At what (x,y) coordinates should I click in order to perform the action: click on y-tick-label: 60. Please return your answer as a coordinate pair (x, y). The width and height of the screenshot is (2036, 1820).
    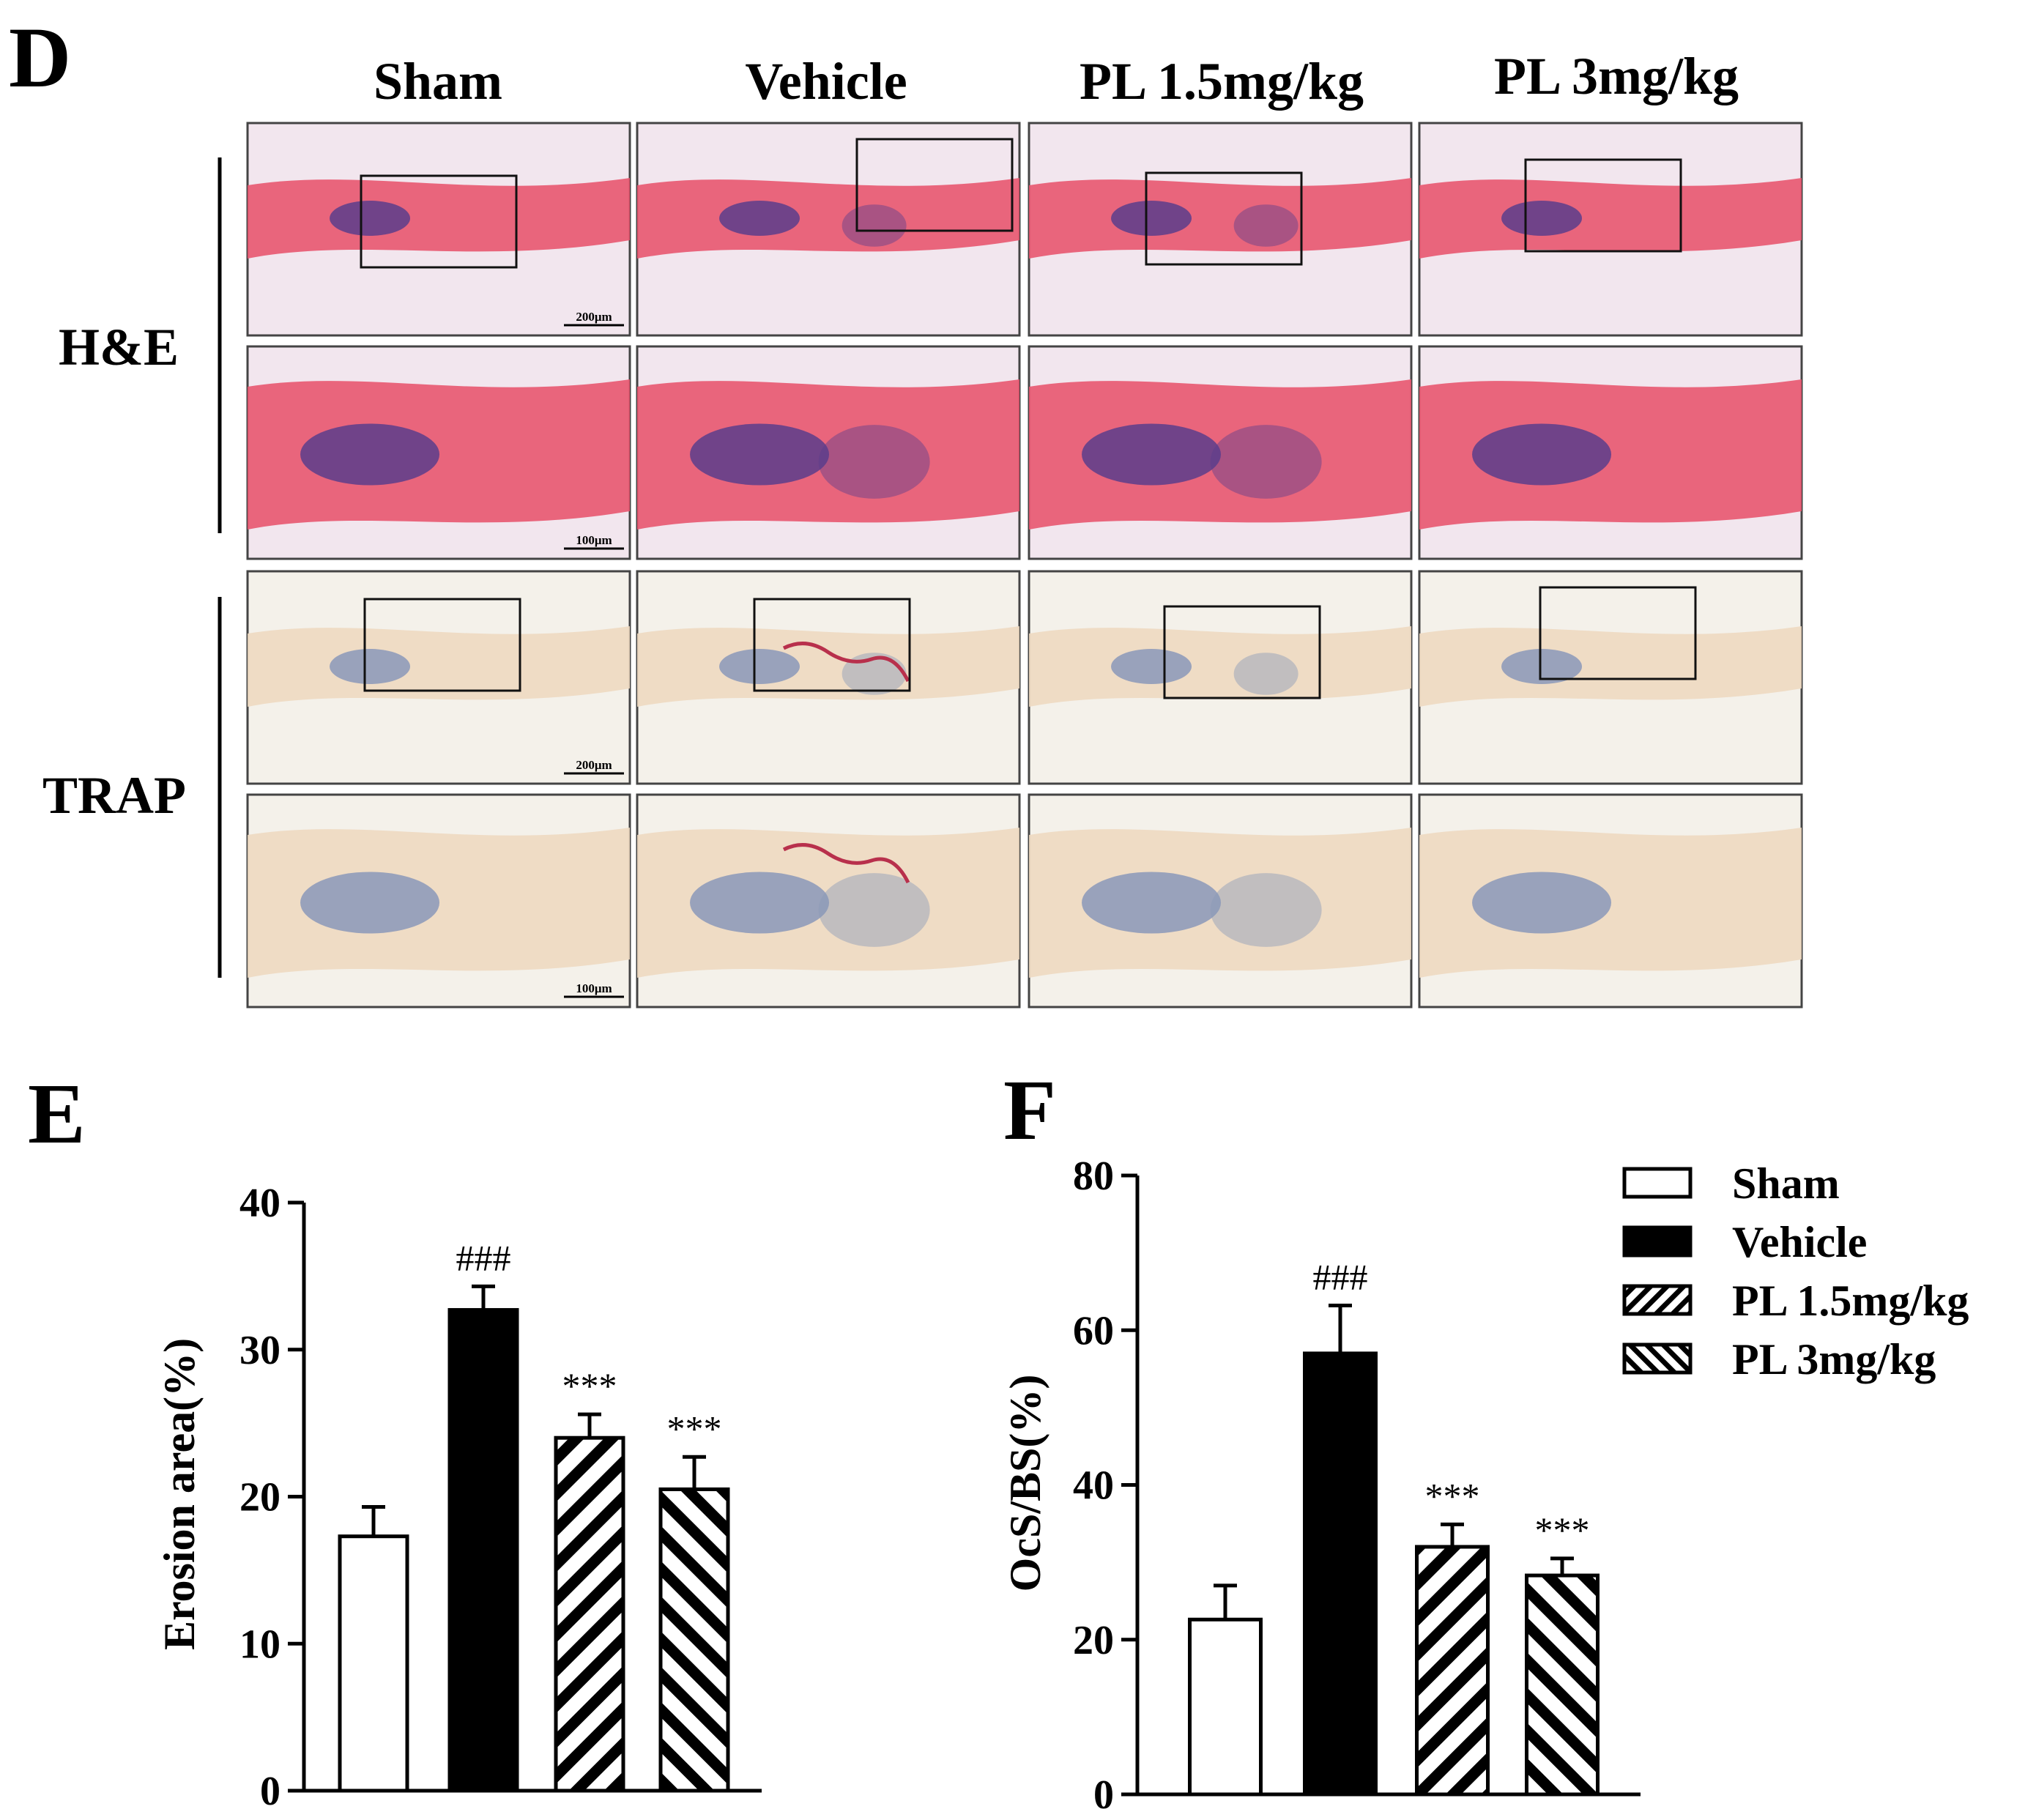
    Looking at the image, I should click on (1093, 1330).